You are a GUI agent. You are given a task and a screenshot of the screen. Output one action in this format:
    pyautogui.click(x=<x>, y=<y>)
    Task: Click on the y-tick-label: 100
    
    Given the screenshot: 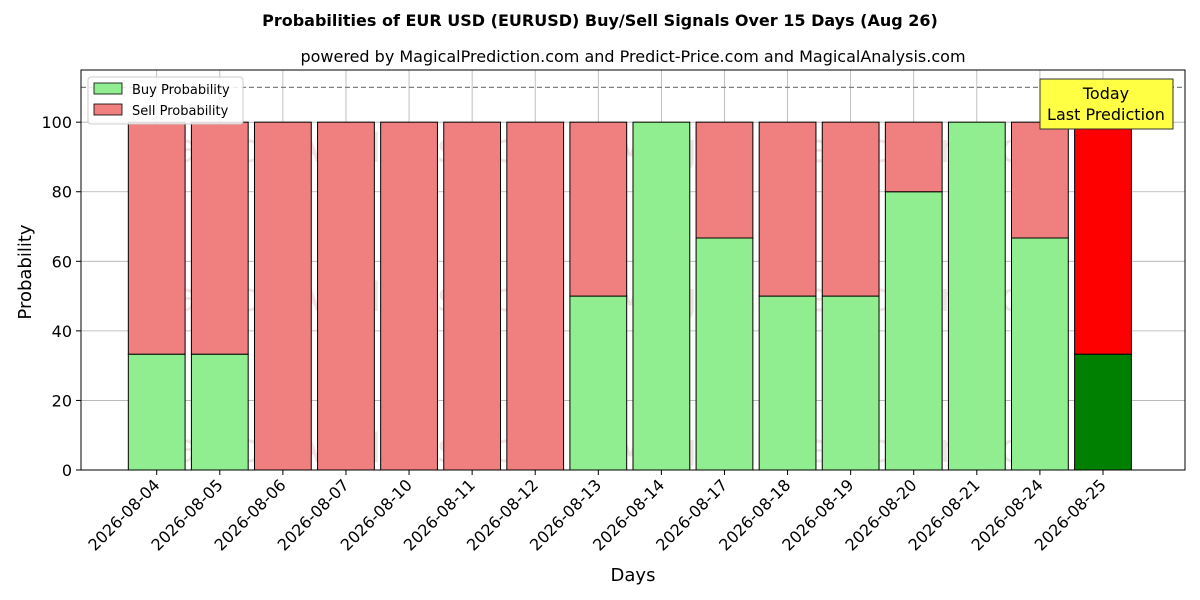 What is the action you would take?
    pyautogui.click(x=56, y=122)
    